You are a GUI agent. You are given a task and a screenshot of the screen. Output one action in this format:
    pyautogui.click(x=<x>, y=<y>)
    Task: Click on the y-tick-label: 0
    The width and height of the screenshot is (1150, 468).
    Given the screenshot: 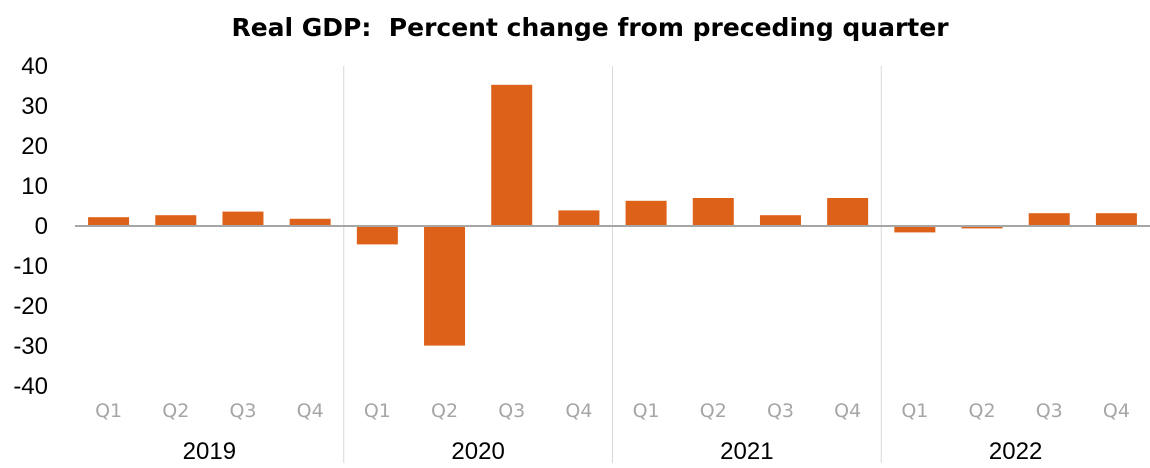 What is the action you would take?
    pyautogui.click(x=41, y=226)
    